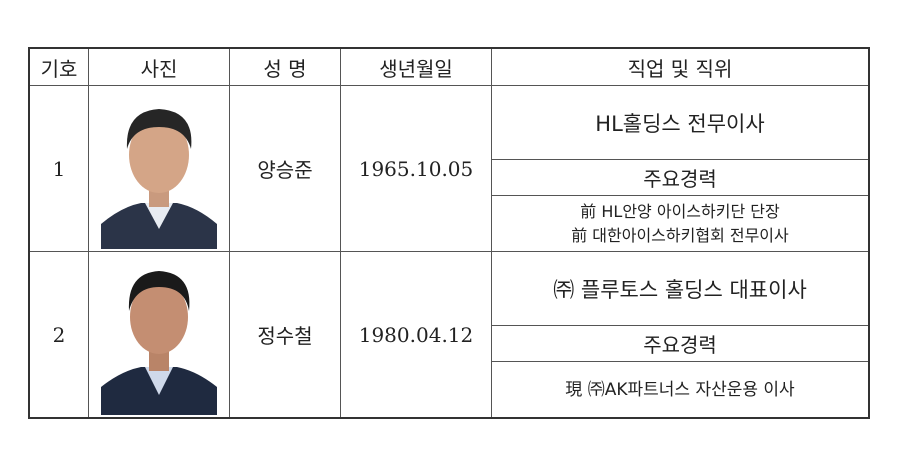 The width and height of the screenshot is (913, 450). Describe the element at coordinates (680, 235) in the screenshot. I see `career-item: 前 대한아이스하키협회 전무이사` at that location.